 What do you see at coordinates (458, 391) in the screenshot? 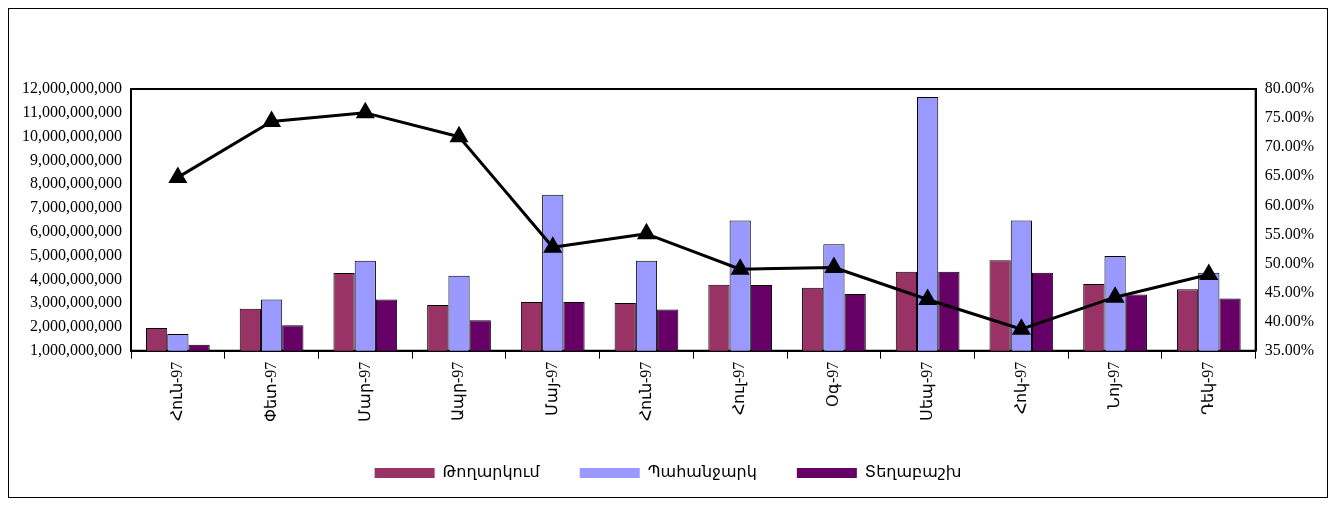
I see `x-tick-label: Ապր-97` at bounding box center [458, 391].